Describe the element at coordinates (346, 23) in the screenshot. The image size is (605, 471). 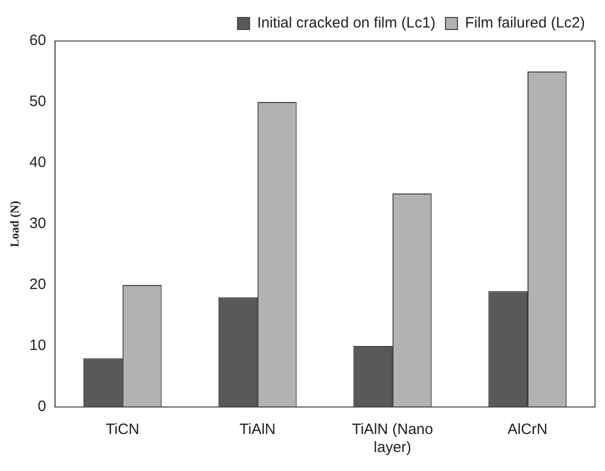
I see `legend-label: Initial cracked on film (Lc1)` at that location.